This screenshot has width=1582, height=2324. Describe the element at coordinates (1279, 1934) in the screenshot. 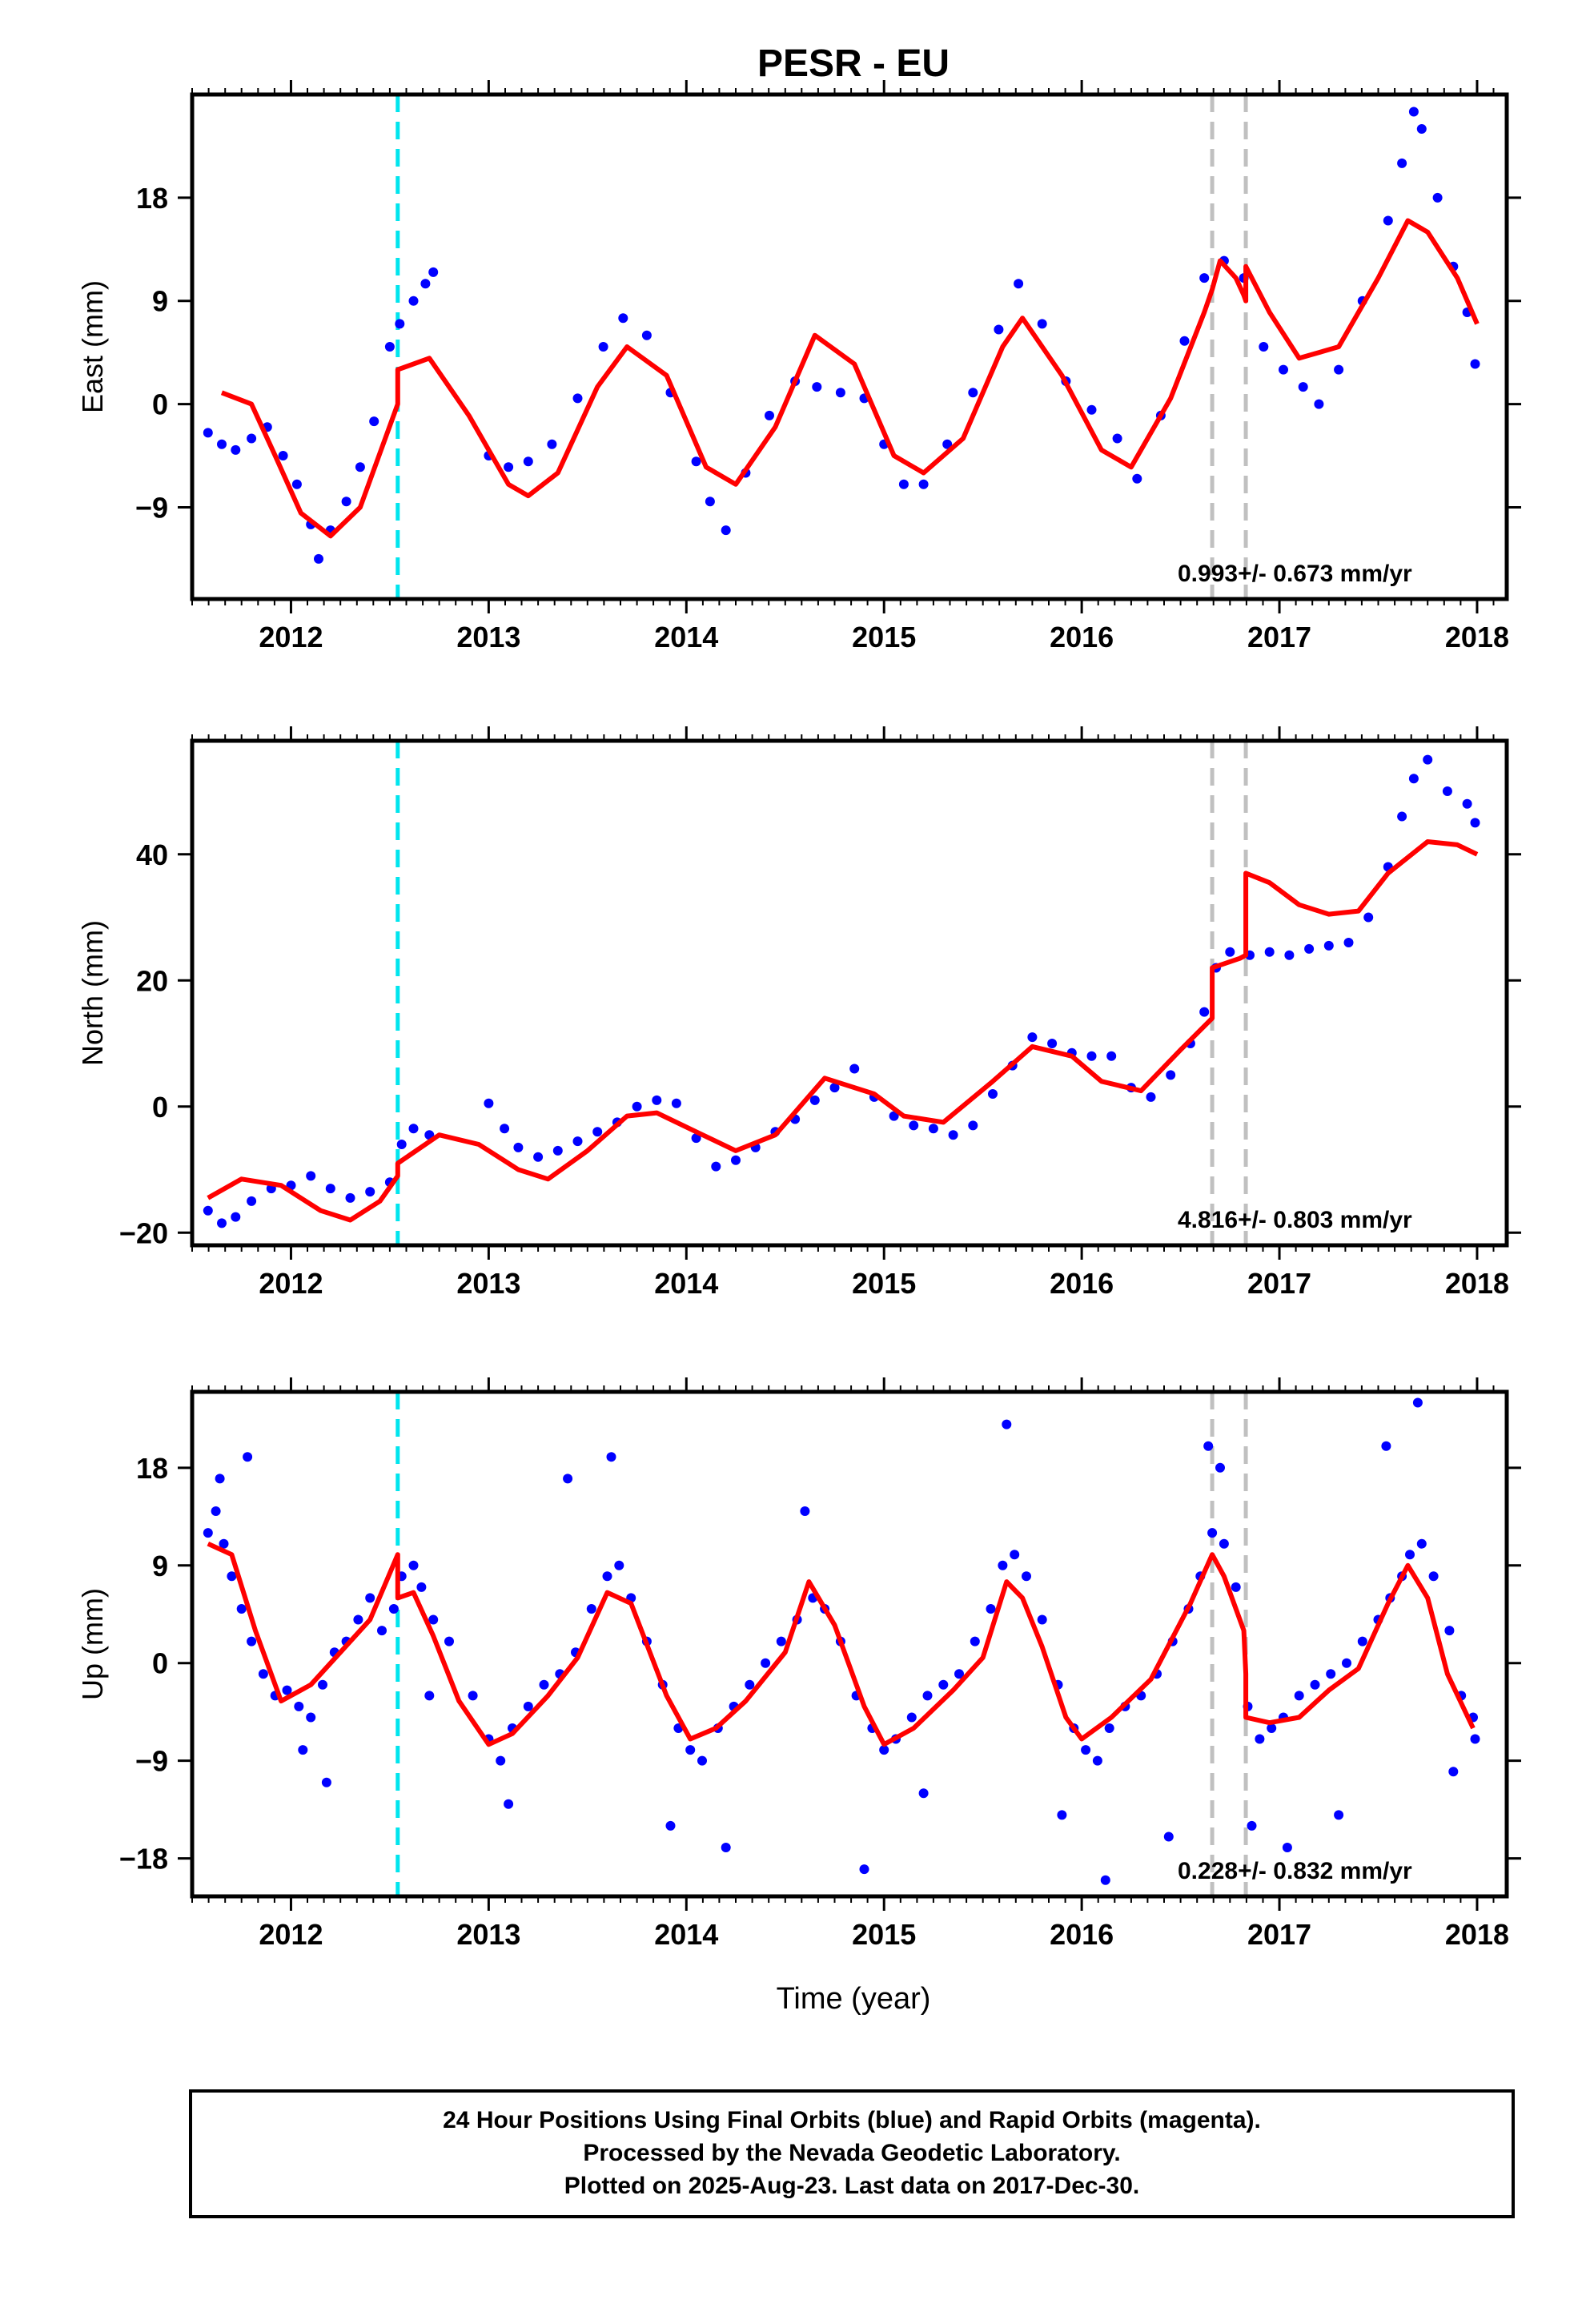

I see `x-tick-label: 2017` at that location.